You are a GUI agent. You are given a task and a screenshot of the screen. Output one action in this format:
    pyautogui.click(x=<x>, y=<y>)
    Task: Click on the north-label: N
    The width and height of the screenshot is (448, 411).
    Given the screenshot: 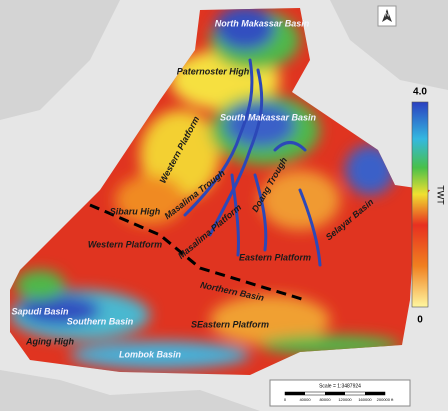 What is the action you would take?
    pyautogui.click(x=387, y=16)
    